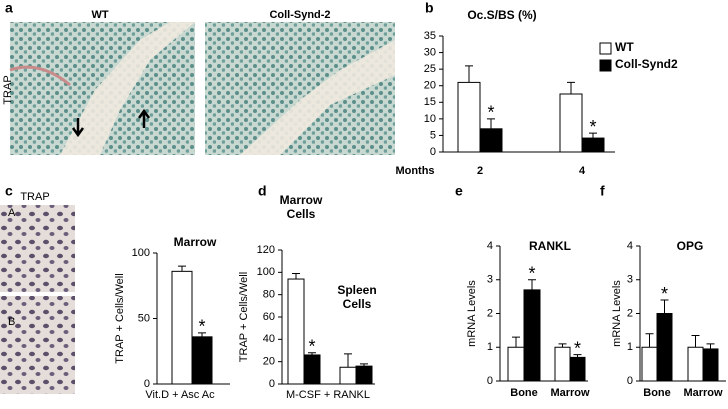 This screenshot has width=728, height=409. What do you see at coordinates (180, 395) in the screenshot?
I see `x-axis-label: Vit.D + Asc Ac` at bounding box center [180, 395].